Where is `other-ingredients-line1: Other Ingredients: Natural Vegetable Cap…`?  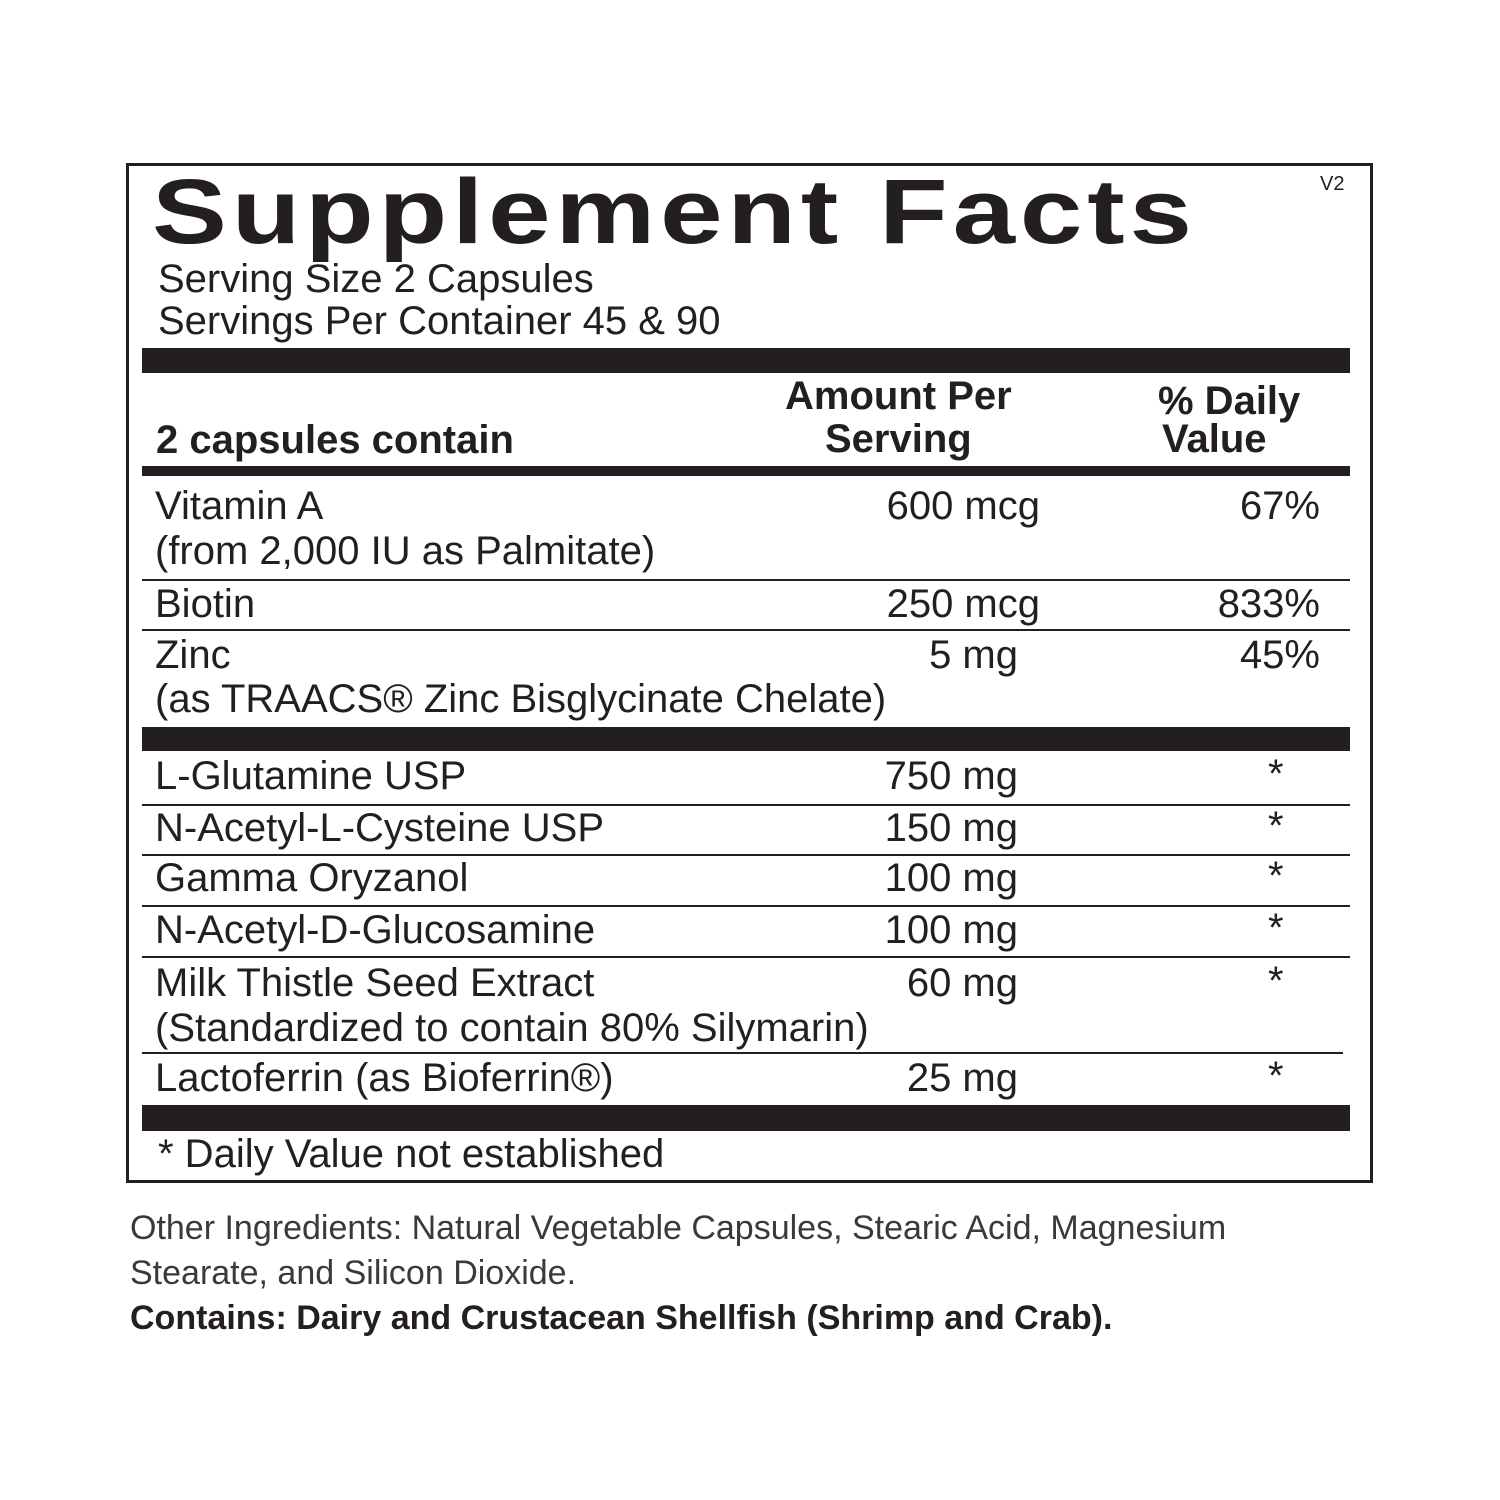 other-ingredients-line1: Other Ingredients: Natural Vegetable Cap… is located at coordinates (678, 1228).